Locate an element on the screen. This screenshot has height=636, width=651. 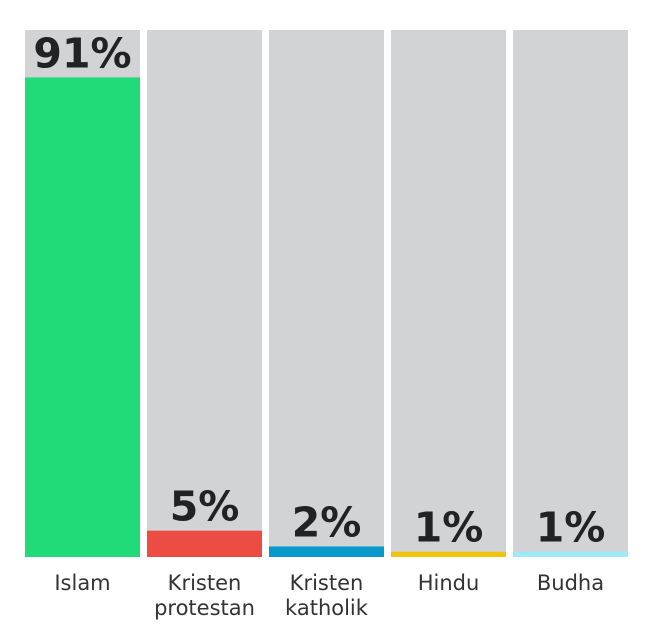
data-label: 91% is located at coordinates (82, 53).